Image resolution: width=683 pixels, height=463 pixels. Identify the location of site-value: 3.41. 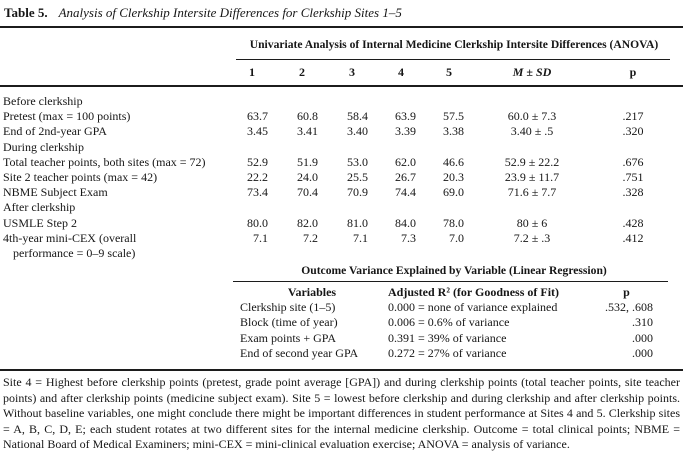
(307, 131).